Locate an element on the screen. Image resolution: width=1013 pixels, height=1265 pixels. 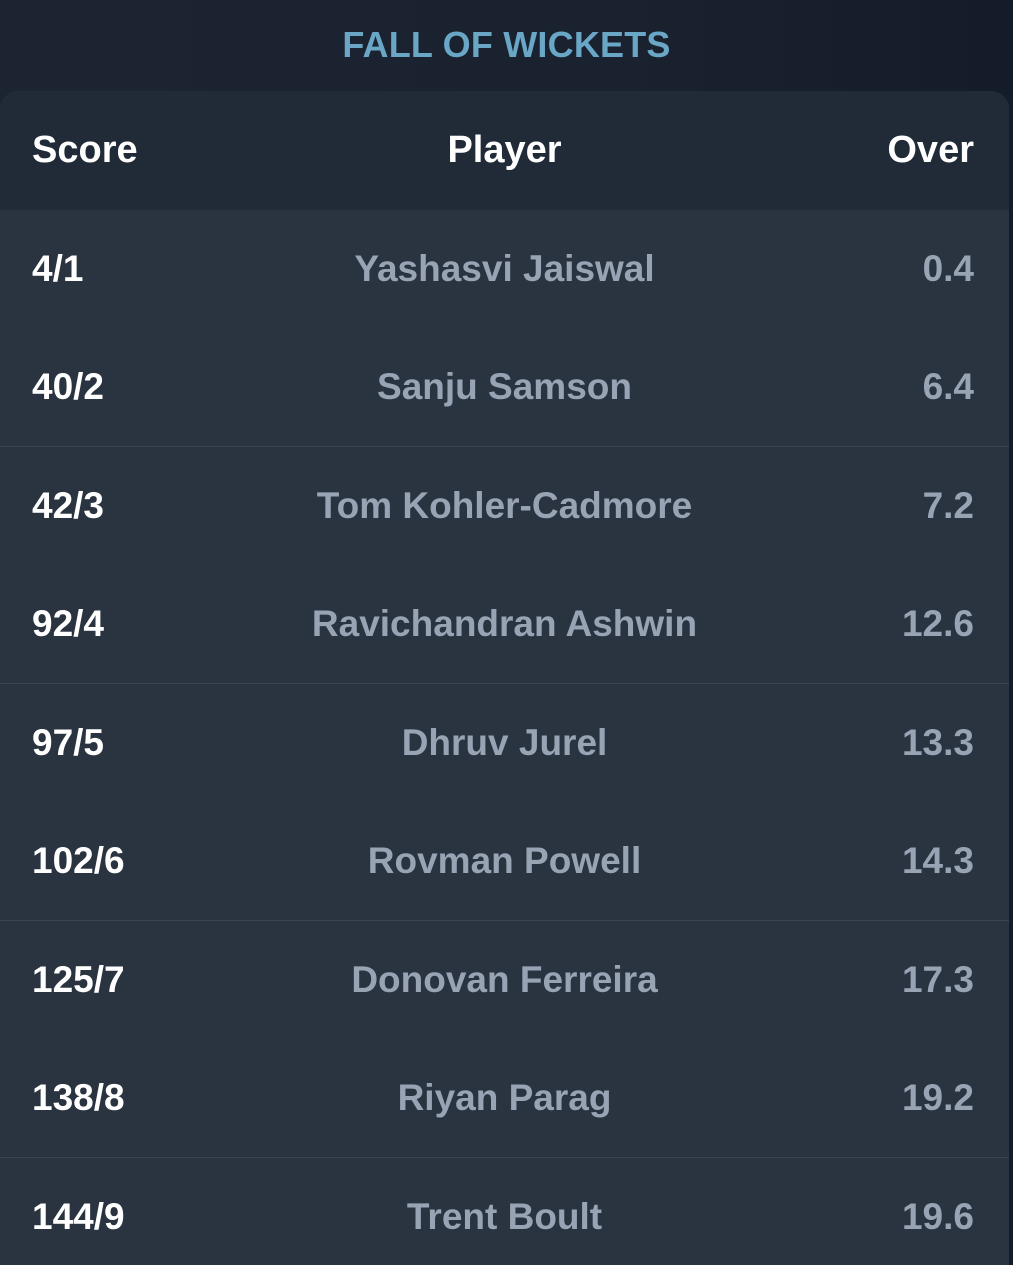
table-row: 42/3 Tom Kohler-Cadmore 7.2 is located at coordinates (504, 506).